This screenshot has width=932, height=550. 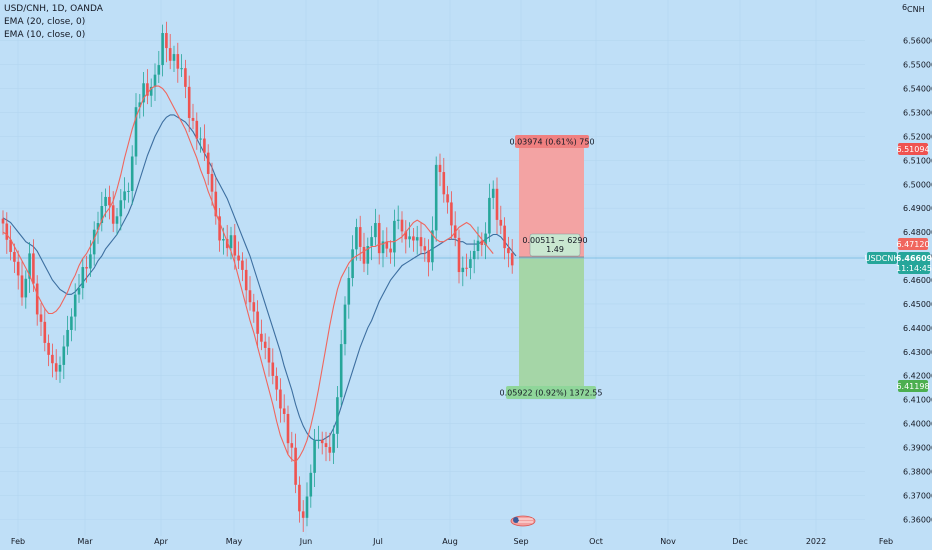 I want to click on price-tick-label: 6.48000, so click(x=917, y=232).